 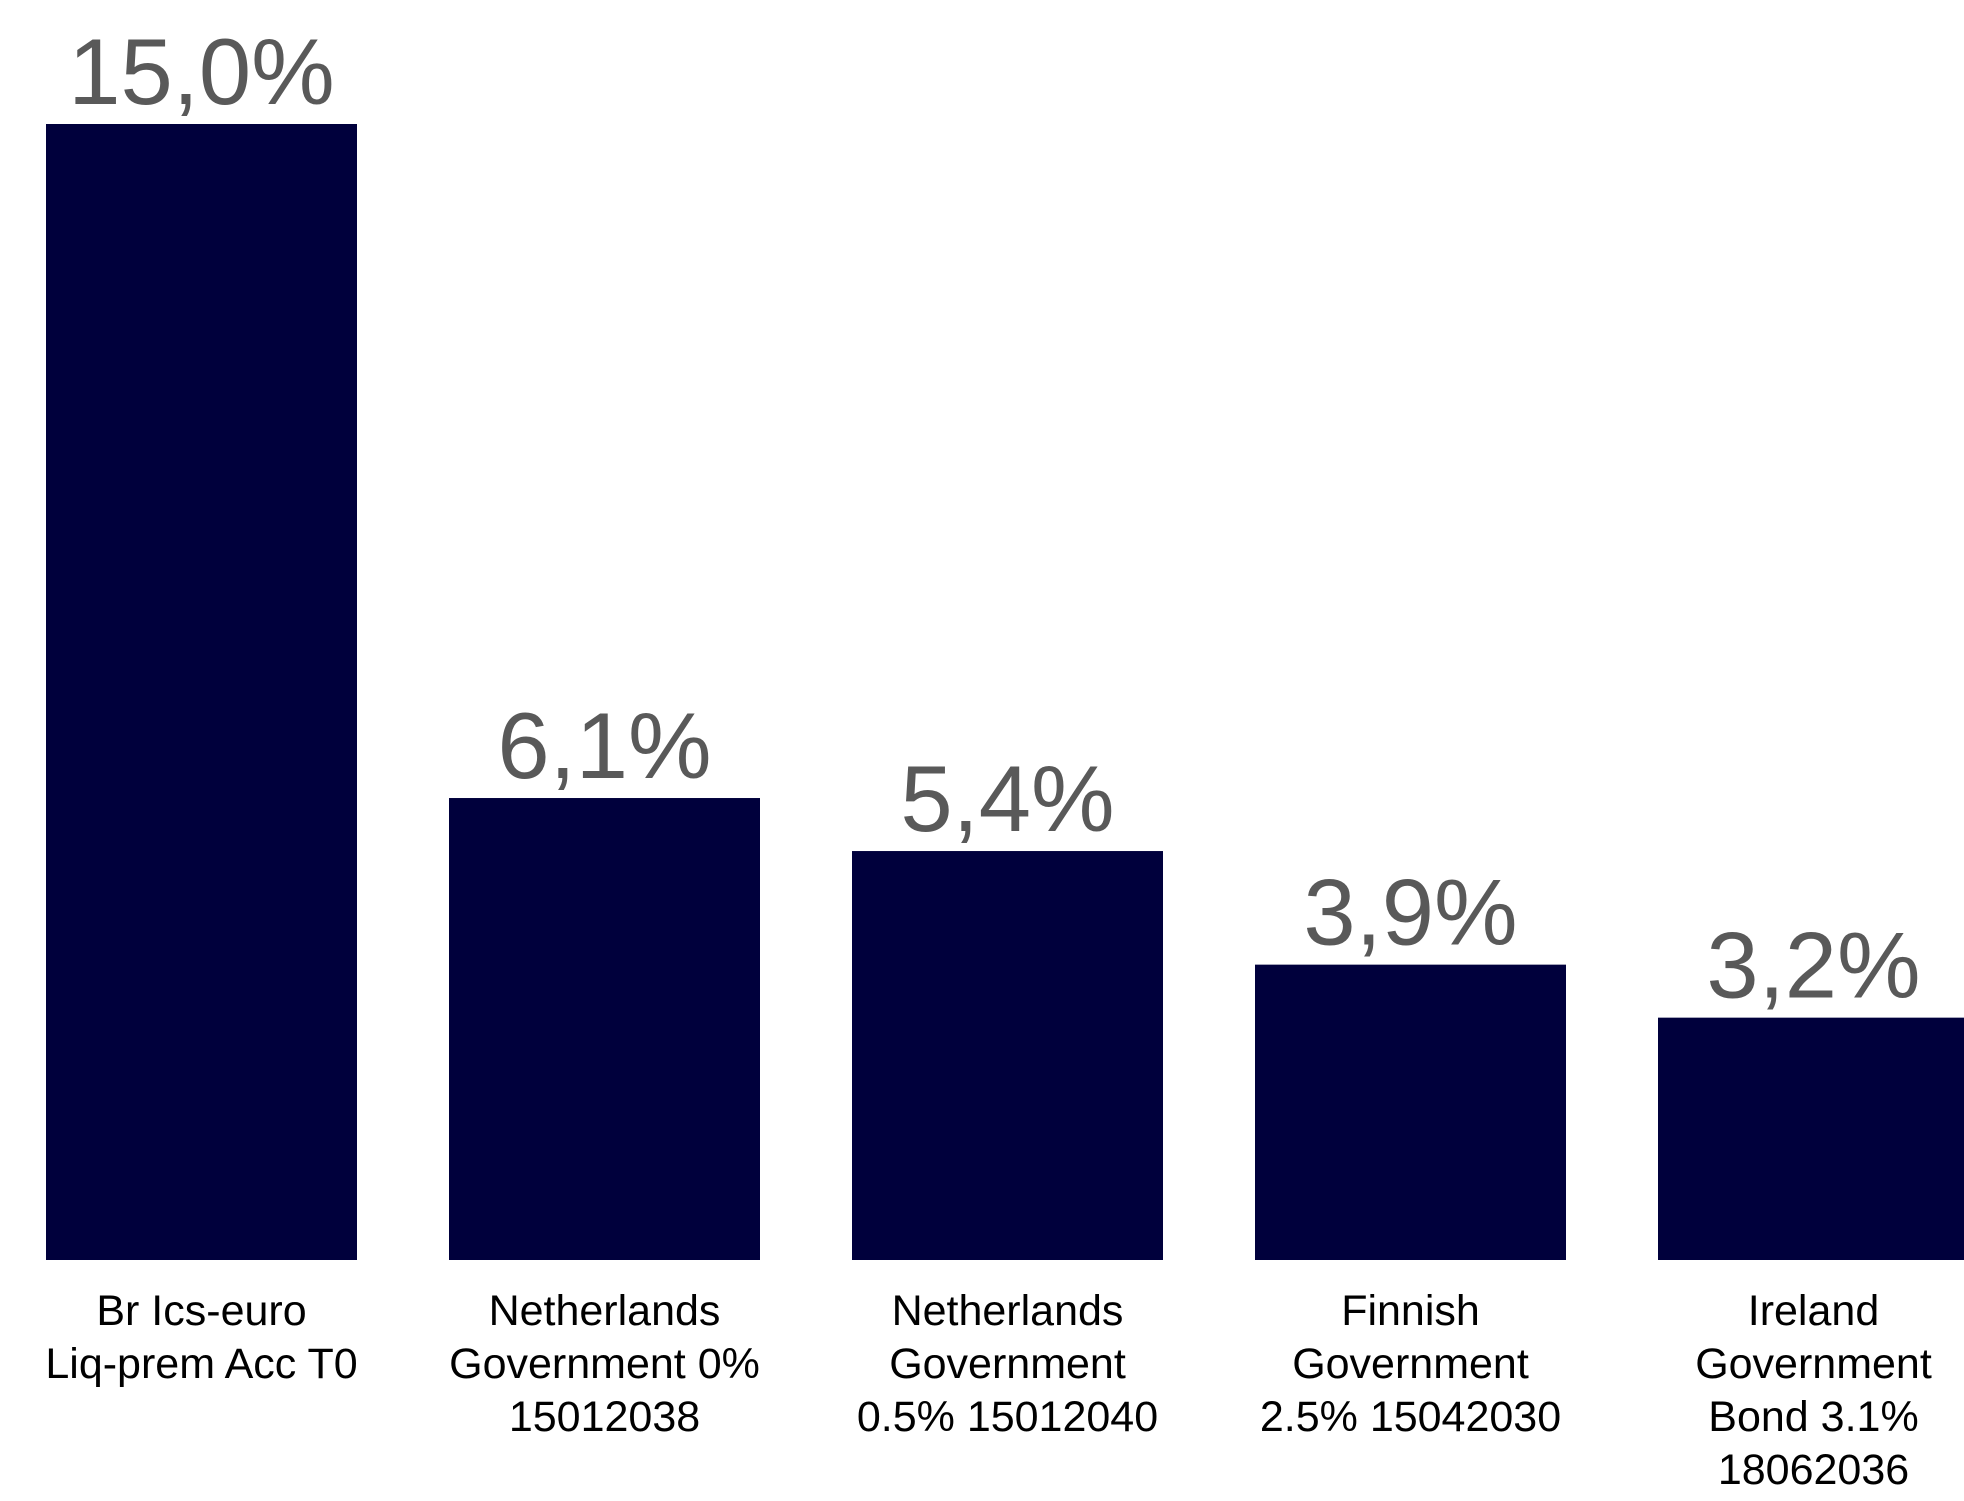 I want to click on category-label-4: Finnish Government 2.5% 15042030, so click(x=1410, y=1364).